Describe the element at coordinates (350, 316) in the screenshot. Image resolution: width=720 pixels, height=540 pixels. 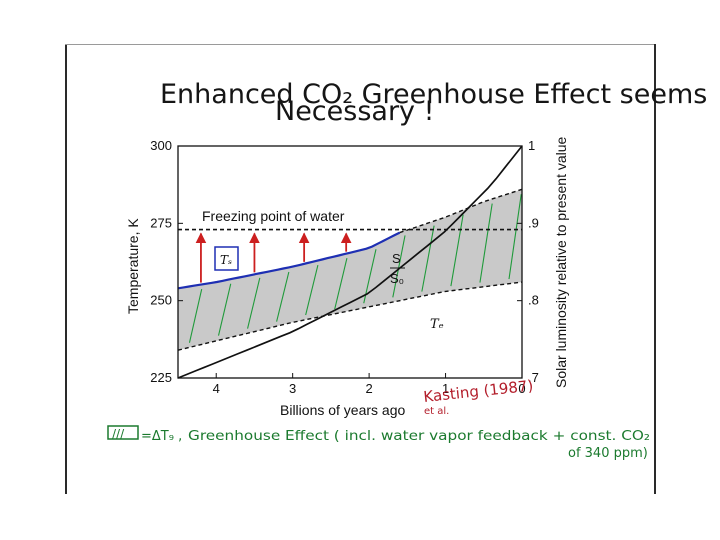
I see `te-dashed-curve` at that location.